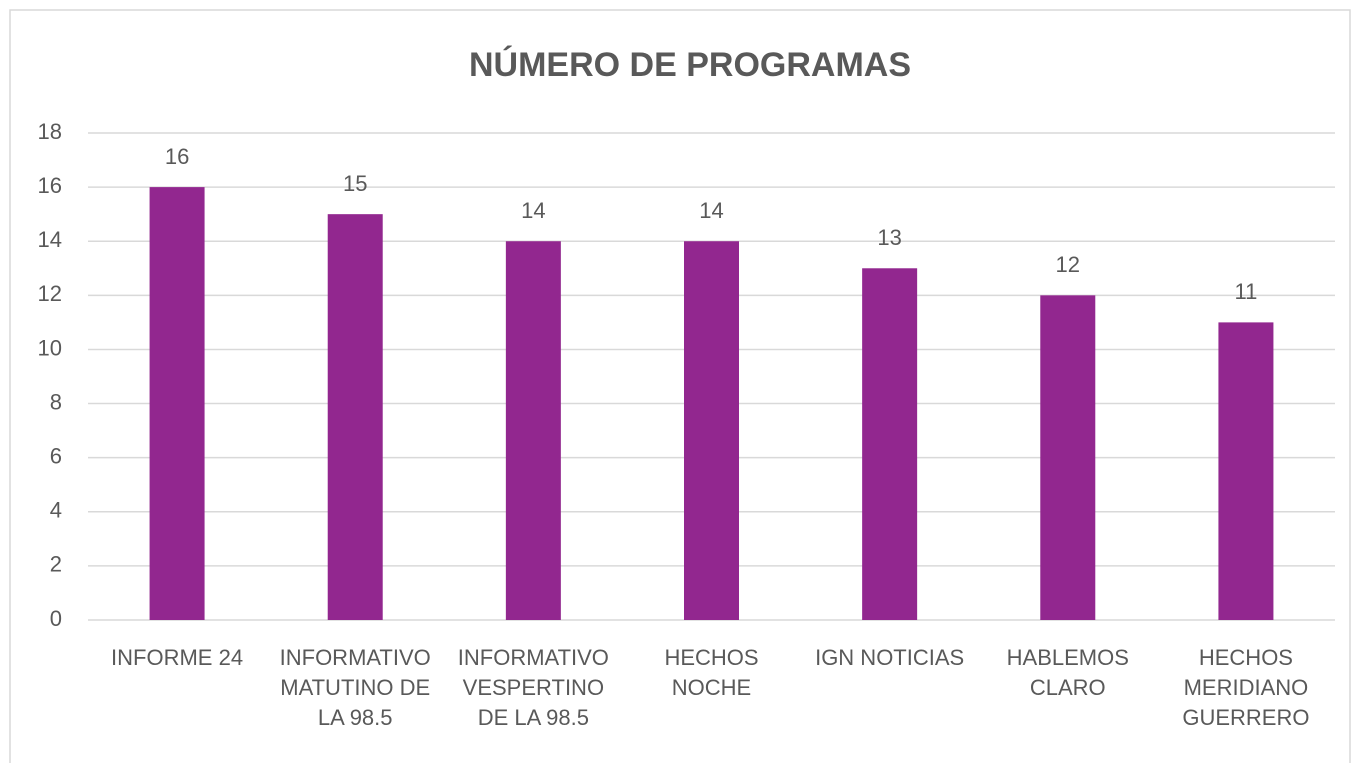  Describe the element at coordinates (355, 687) in the screenshot. I see `x-tick-label: INFORMATIVO MATUTINO DE LA 98.5` at that location.